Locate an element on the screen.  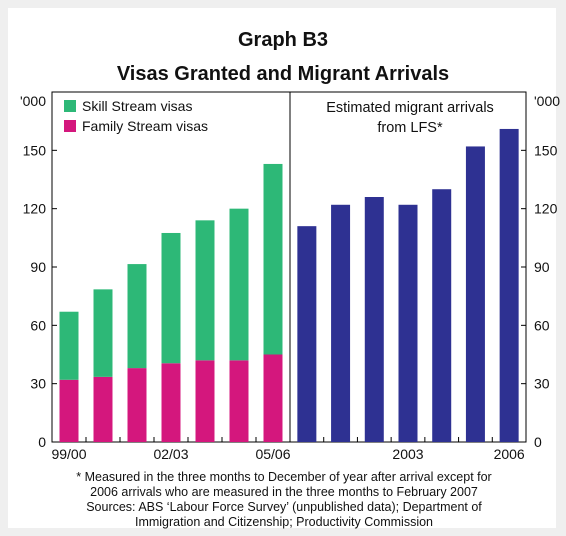
y-tick-label-left: 120 is located at coordinates (35, 209).